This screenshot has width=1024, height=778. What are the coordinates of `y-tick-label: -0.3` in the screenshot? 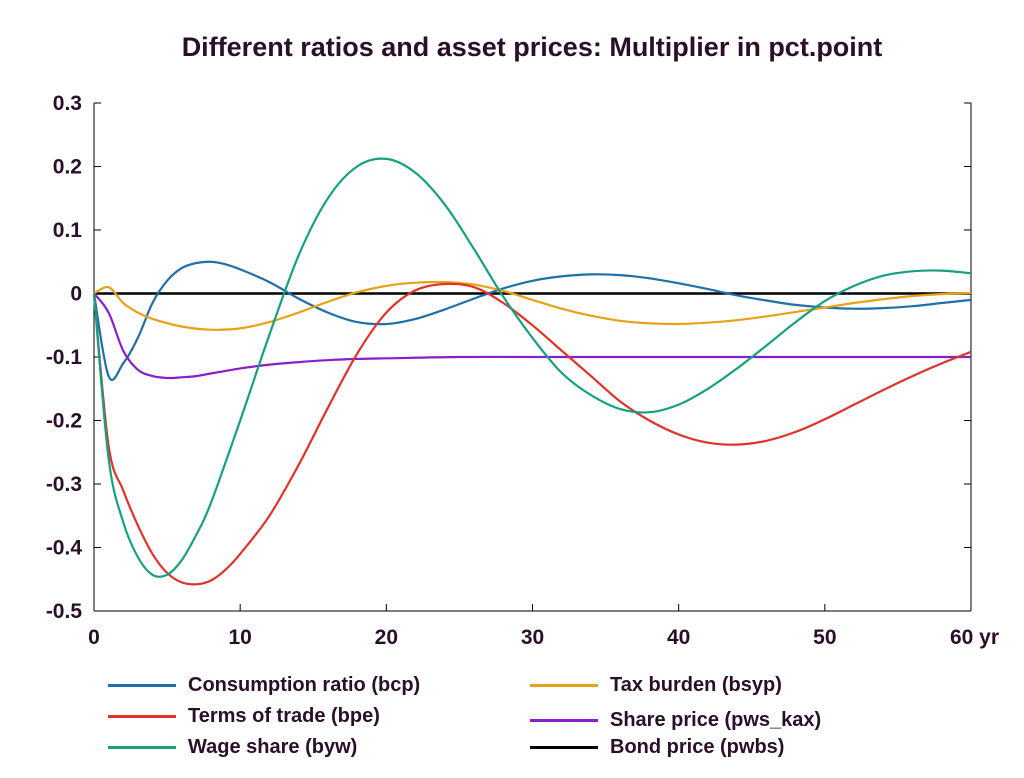 It's located at (64, 484).